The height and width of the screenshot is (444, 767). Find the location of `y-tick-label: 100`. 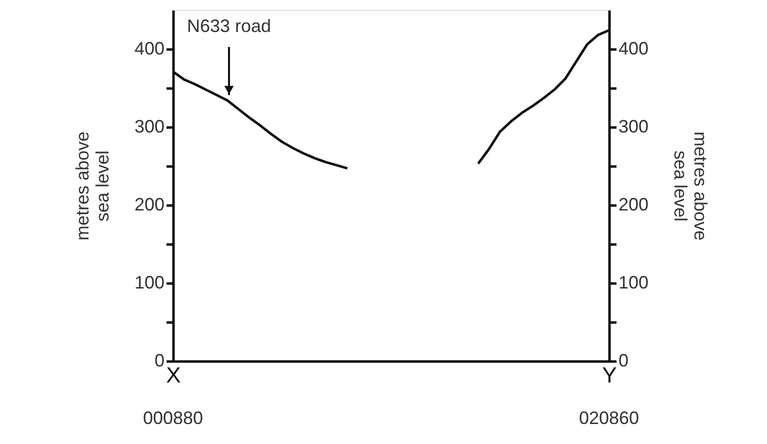

y-tick-label: 100 is located at coordinates (149, 282).